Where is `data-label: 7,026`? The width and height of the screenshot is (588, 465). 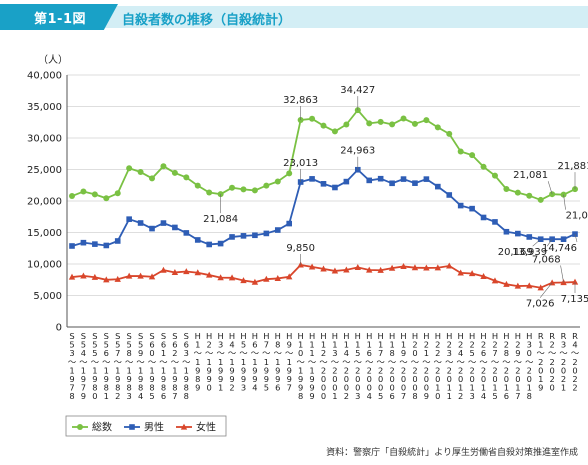
data-label: 7,026 is located at coordinates (540, 304).